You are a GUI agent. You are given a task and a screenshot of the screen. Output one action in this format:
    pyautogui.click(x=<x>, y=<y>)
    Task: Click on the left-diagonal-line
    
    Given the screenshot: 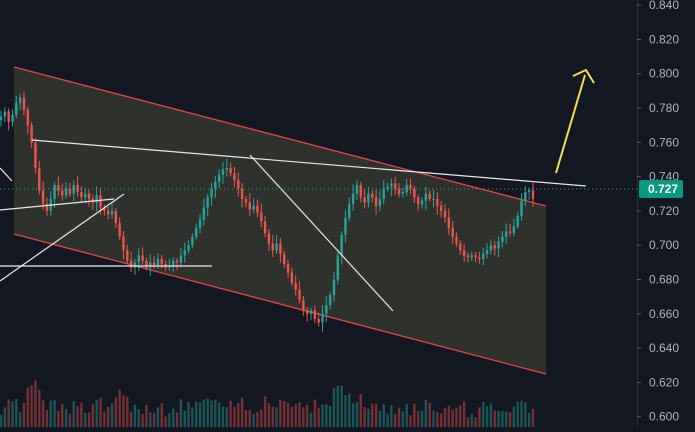 What is the action you would take?
    pyautogui.click(x=62, y=237)
    